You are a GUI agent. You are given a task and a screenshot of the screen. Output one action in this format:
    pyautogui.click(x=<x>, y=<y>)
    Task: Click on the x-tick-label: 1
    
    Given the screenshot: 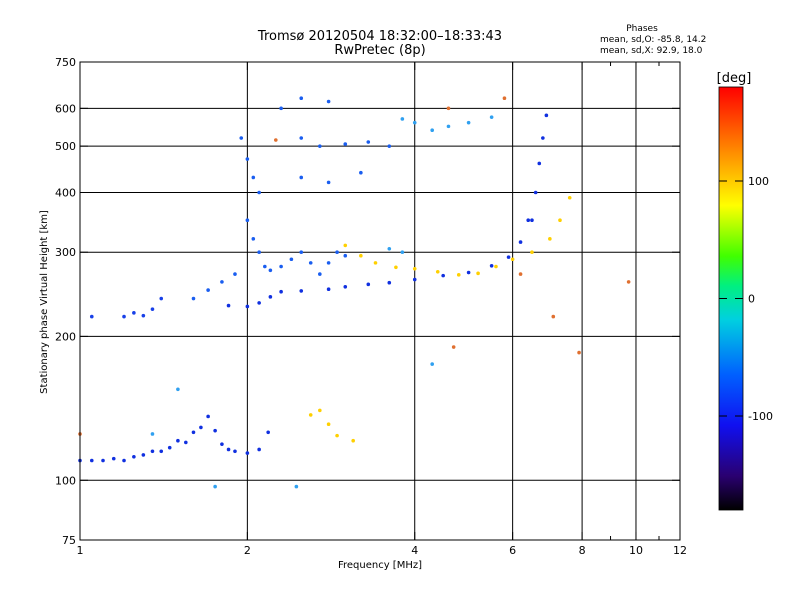 What is the action you would take?
    pyautogui.click(x=80, y=550)
    